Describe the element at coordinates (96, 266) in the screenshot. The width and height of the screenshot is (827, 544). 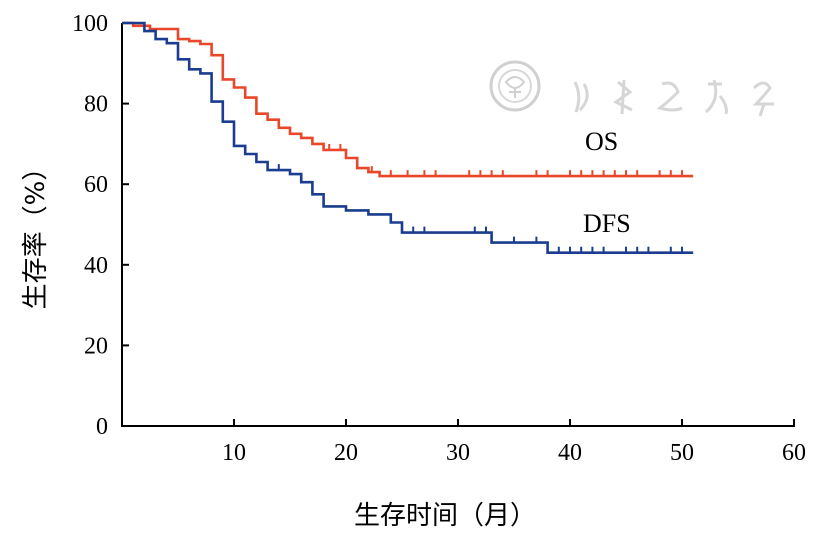
I see `y-tick-label: 40` at that location.